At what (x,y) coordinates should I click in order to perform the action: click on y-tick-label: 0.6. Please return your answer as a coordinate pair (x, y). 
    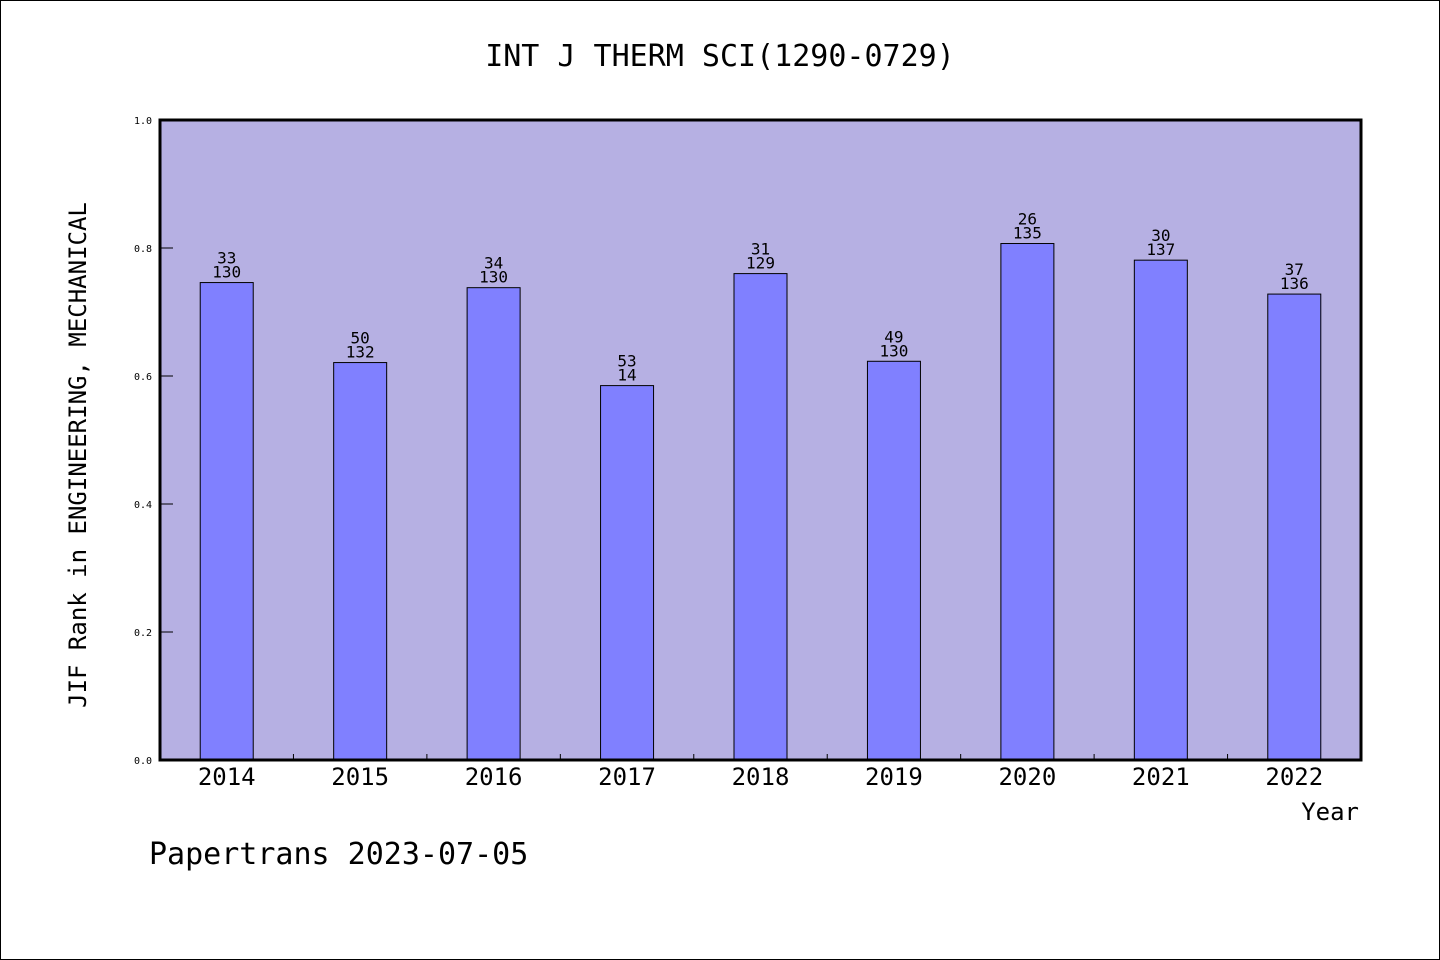
    Looking at the image, I should click on (143, 377).